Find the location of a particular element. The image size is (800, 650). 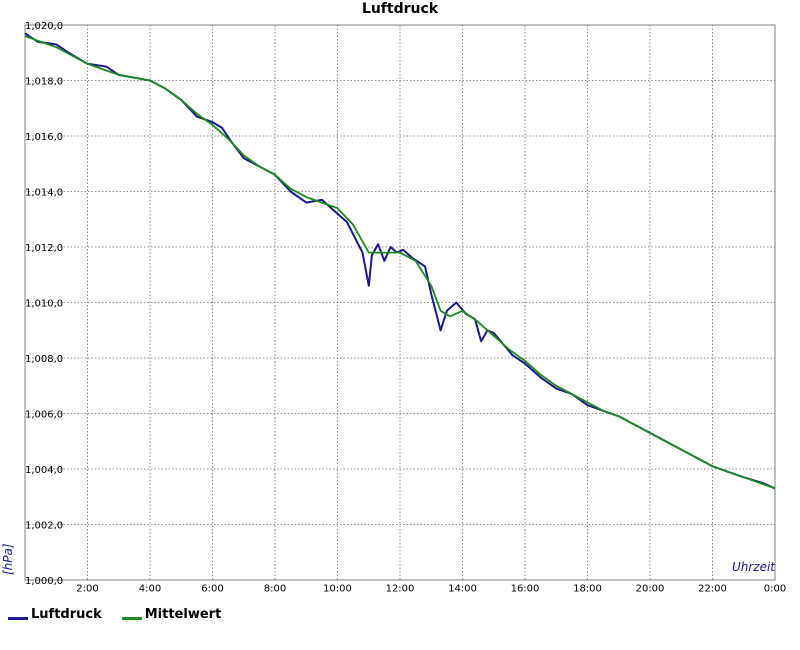

y-axis-label: [hPa] is located at coordinates (8, 559).